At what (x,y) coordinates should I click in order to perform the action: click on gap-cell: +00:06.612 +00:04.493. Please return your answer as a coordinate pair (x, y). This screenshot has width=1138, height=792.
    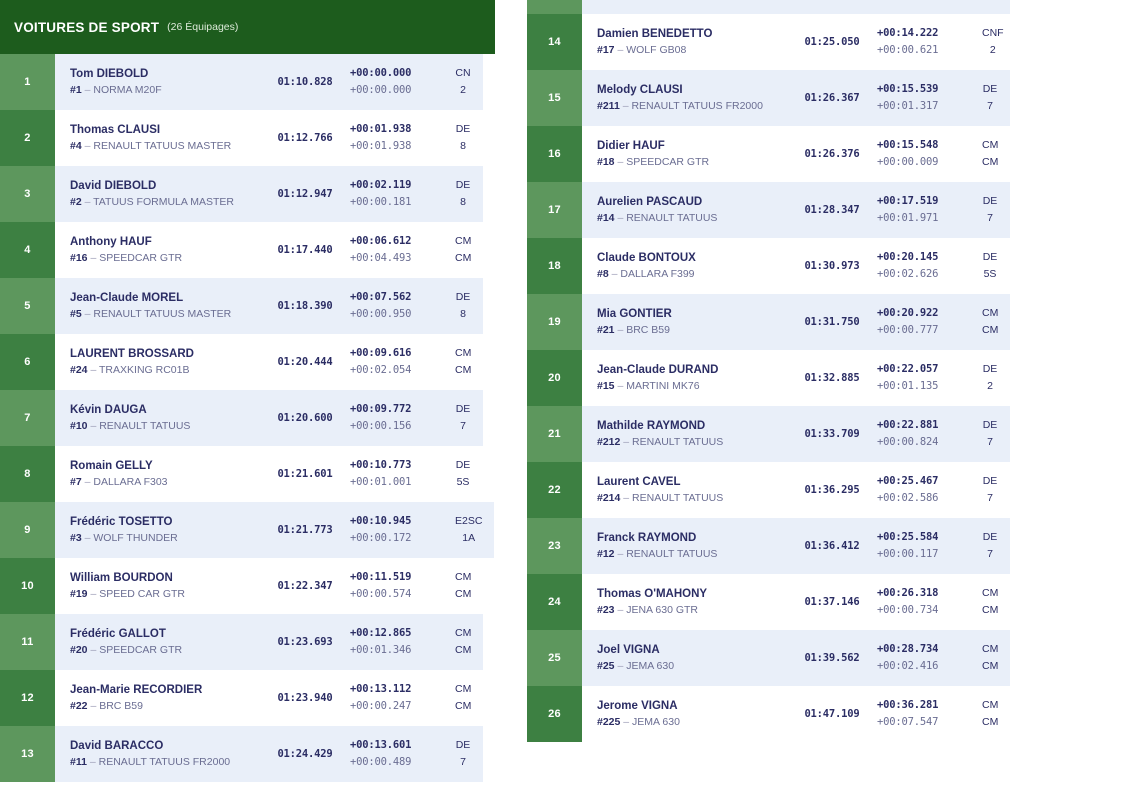
    Looking at the image, I should click on (402, 250).